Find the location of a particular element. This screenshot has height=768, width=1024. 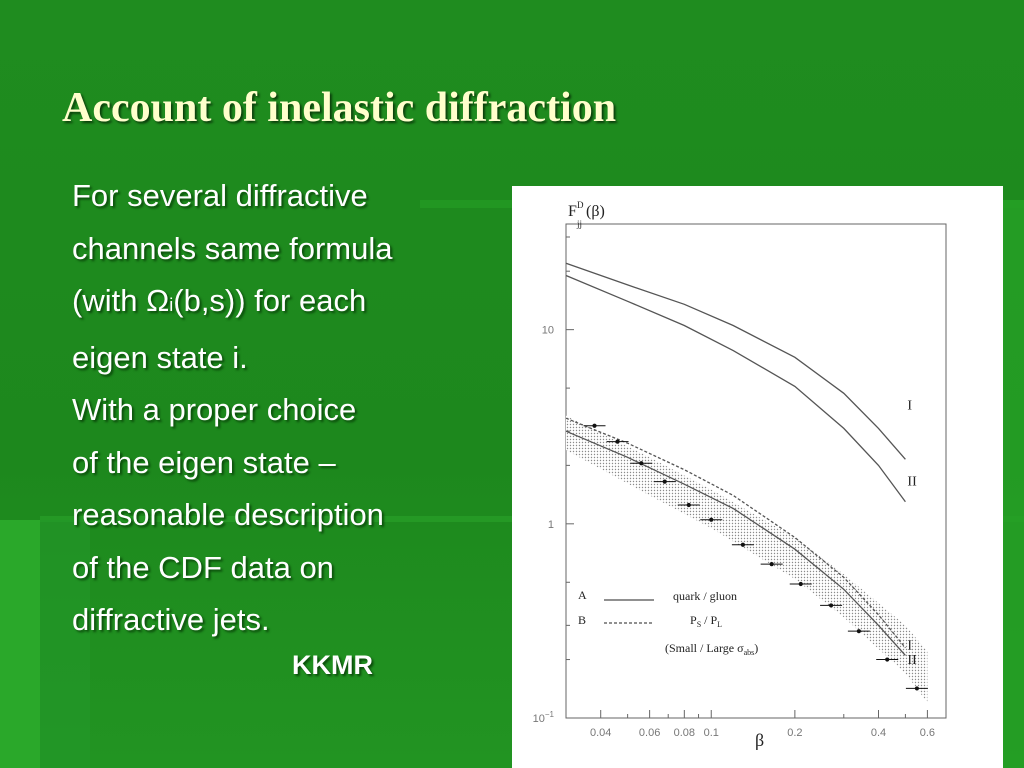

legend-note: (Small / Large σabs) is located at coordinates (711, 649).